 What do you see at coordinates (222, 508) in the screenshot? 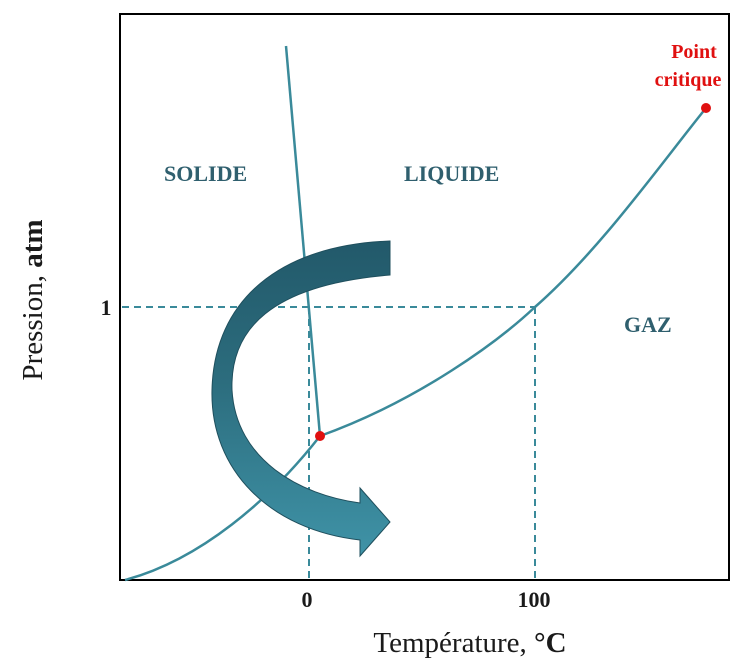
I see `sublimation-curve` at bounding box center [222, 508].